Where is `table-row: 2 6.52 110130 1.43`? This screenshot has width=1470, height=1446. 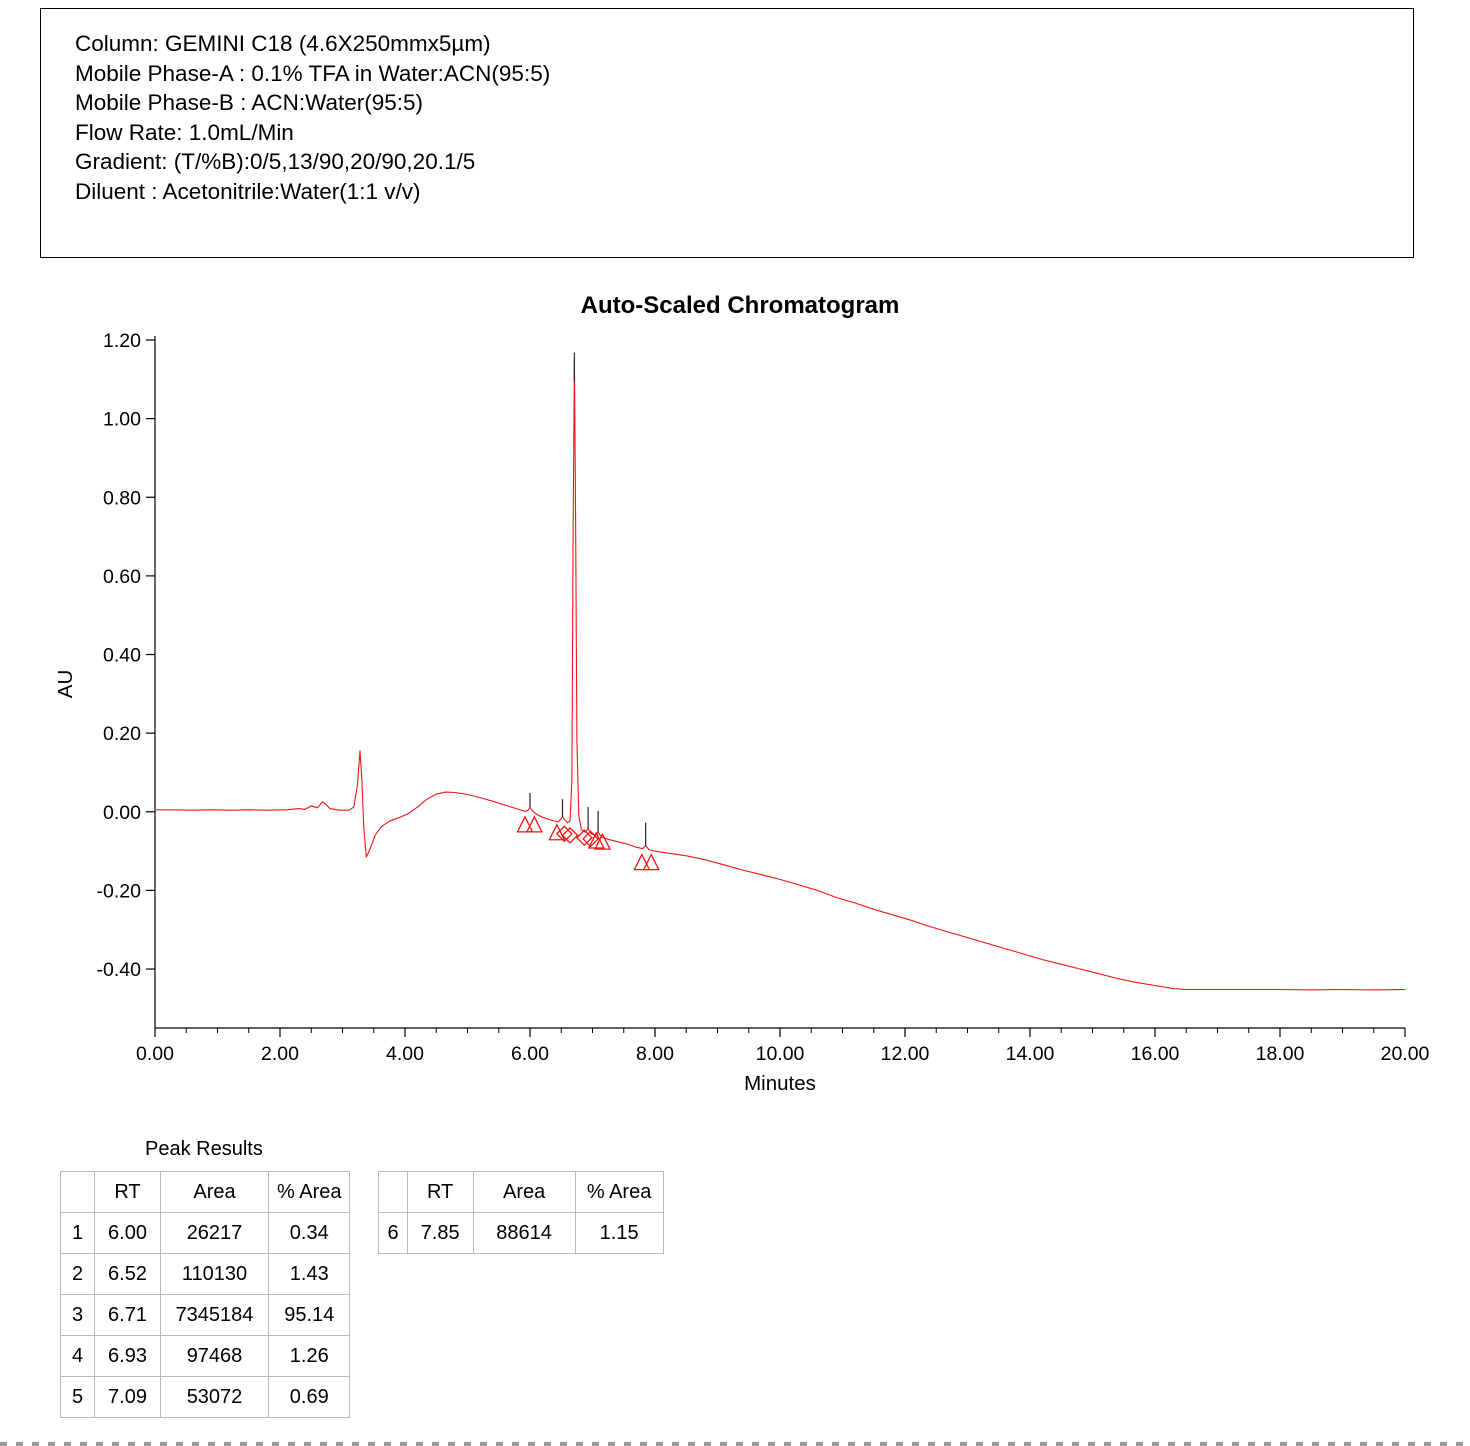 table-row: 2 6.52 110130 1.43 is located at coordinates (205, 1274).